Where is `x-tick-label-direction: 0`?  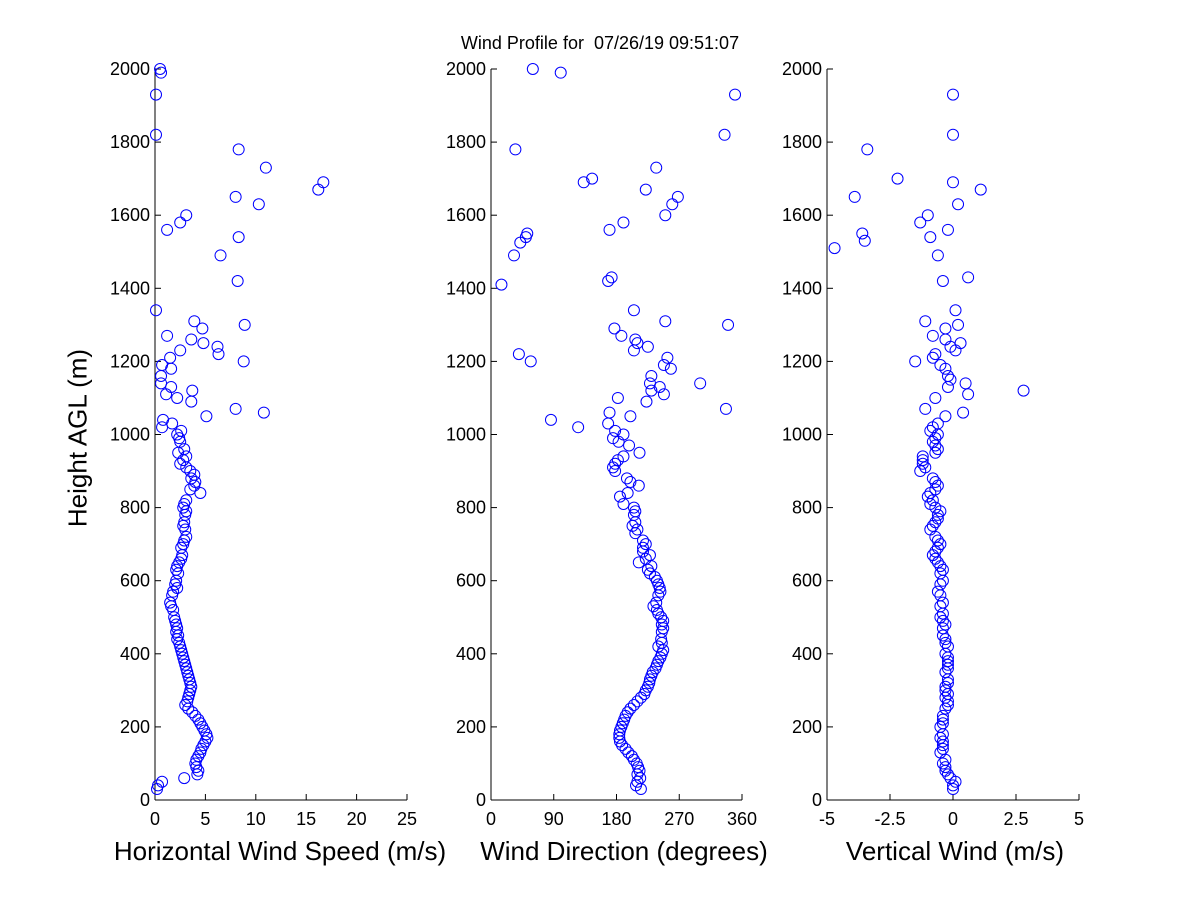
x-tick-label-direction: 0 is located at coordinates (491, 819).